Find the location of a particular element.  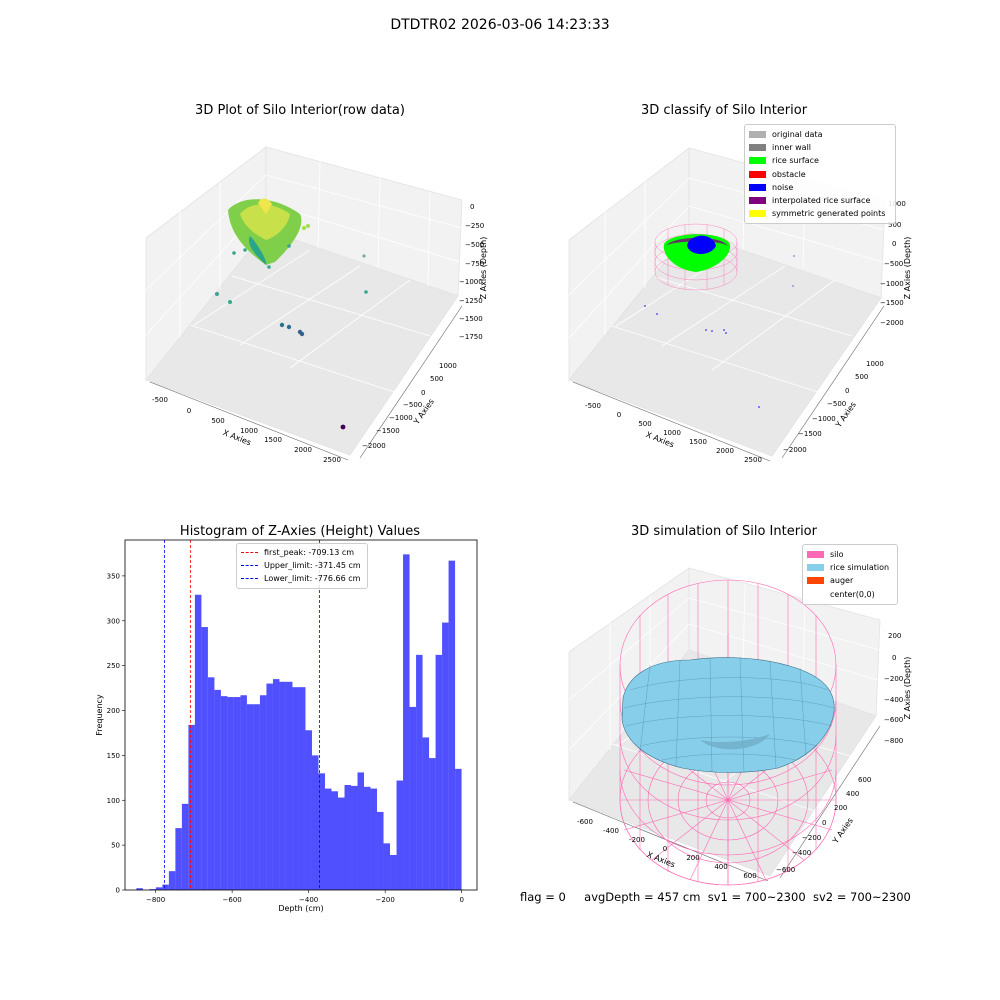

classify-ytick: 0 is located at coordinates (847, 391).